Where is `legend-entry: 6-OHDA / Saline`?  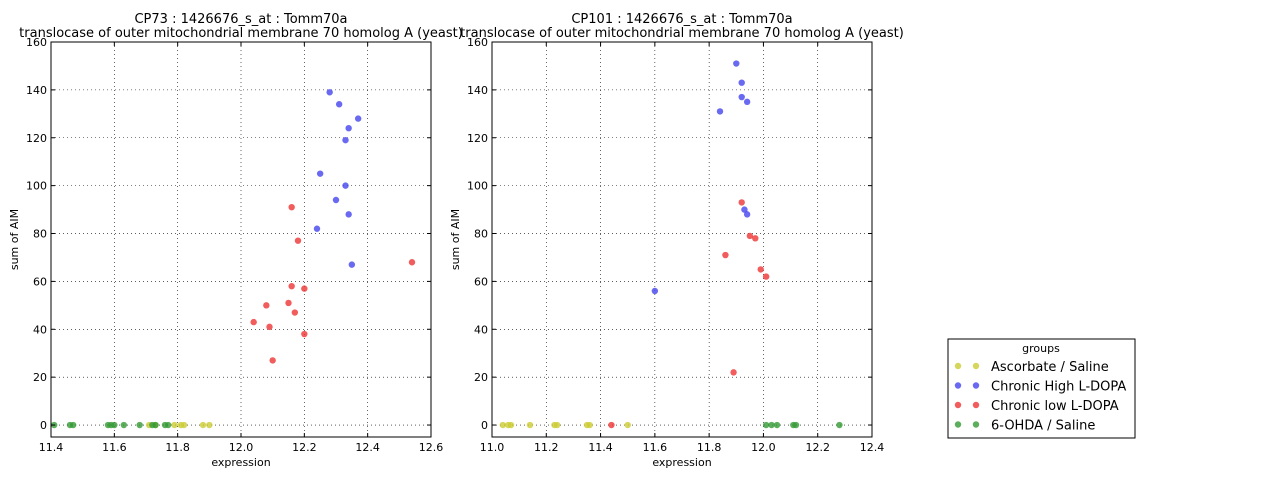 legend-entry: 6-OHDA / Saline is located at coordinates (1024, 426).